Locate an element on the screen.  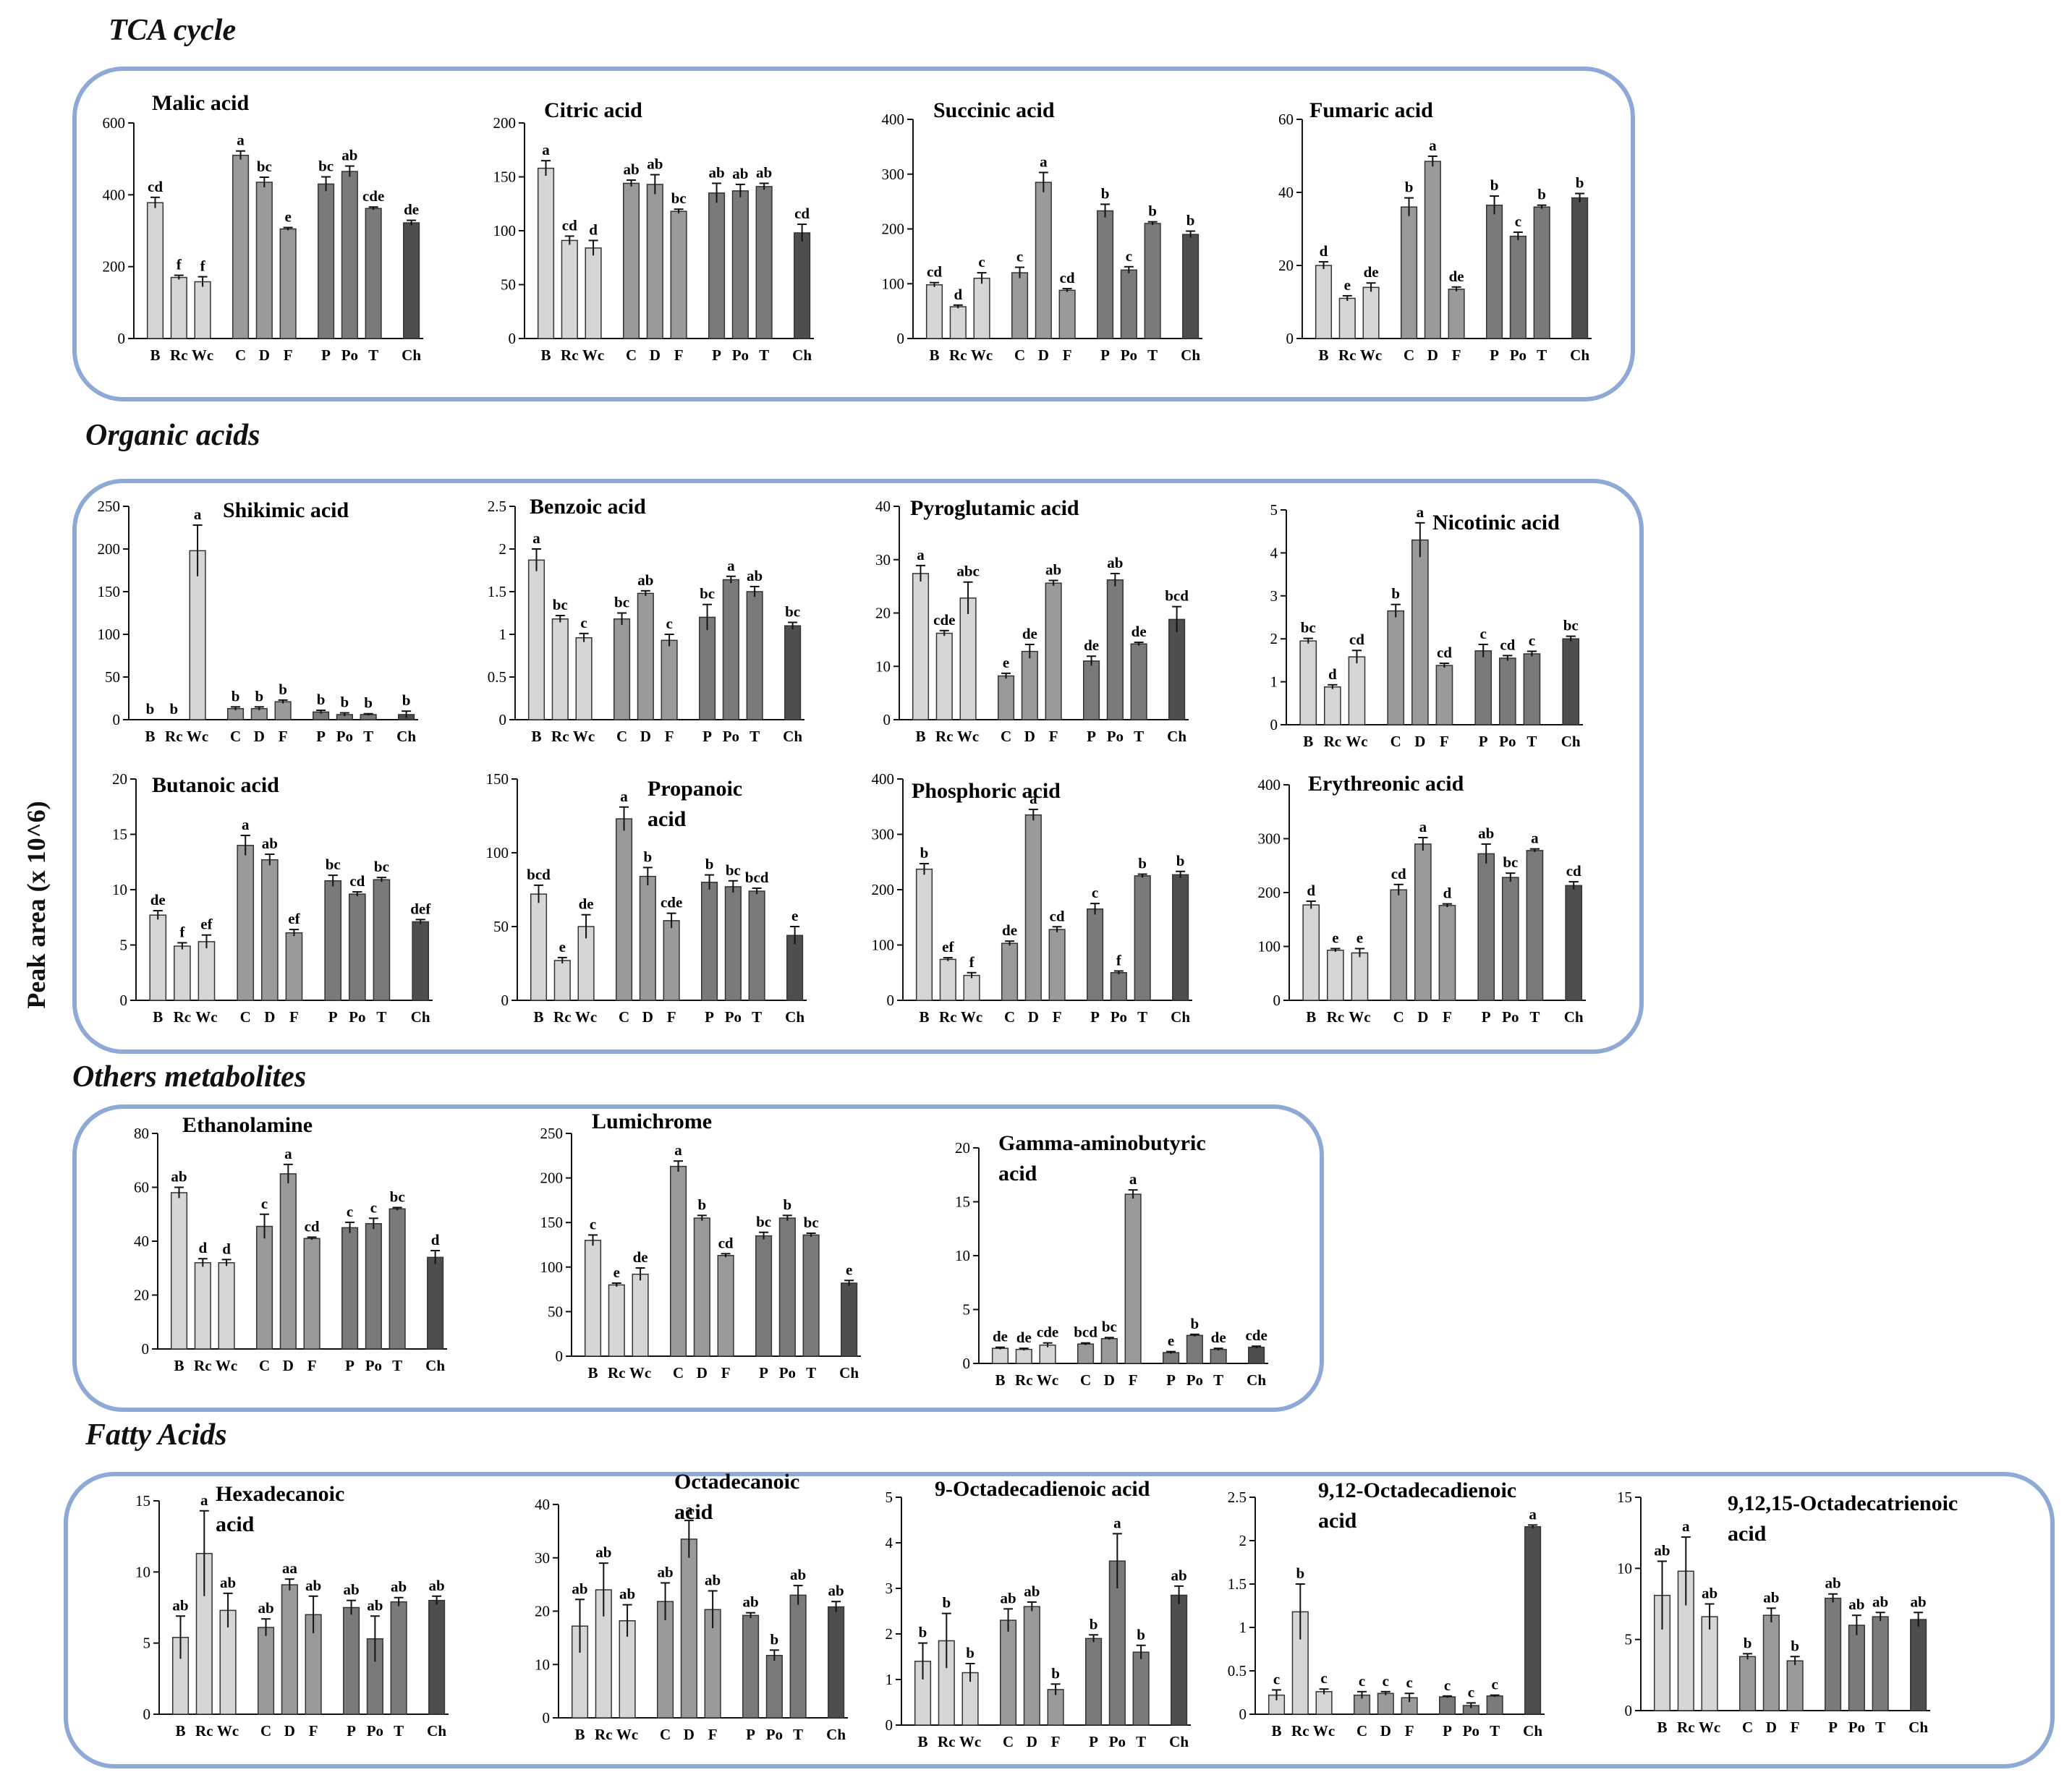
x-tick-label: C is located at coordinates (665, 1734).